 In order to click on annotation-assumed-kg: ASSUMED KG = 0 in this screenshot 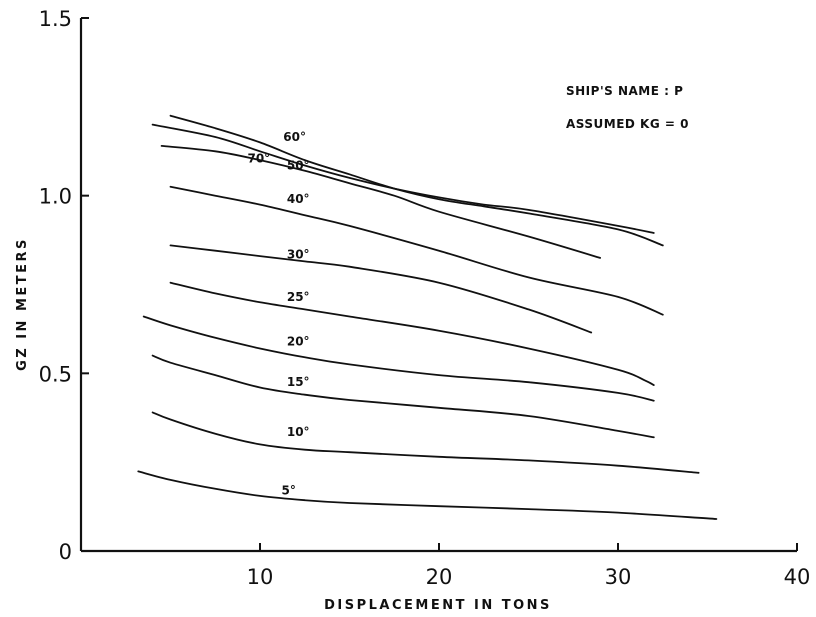, I will do `click(627, 124)`.